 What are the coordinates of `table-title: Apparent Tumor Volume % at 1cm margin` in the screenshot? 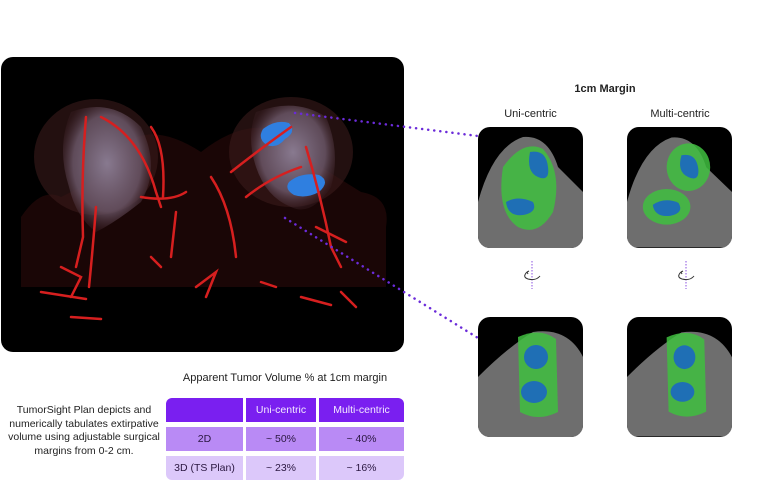 It's located at (285, 378).